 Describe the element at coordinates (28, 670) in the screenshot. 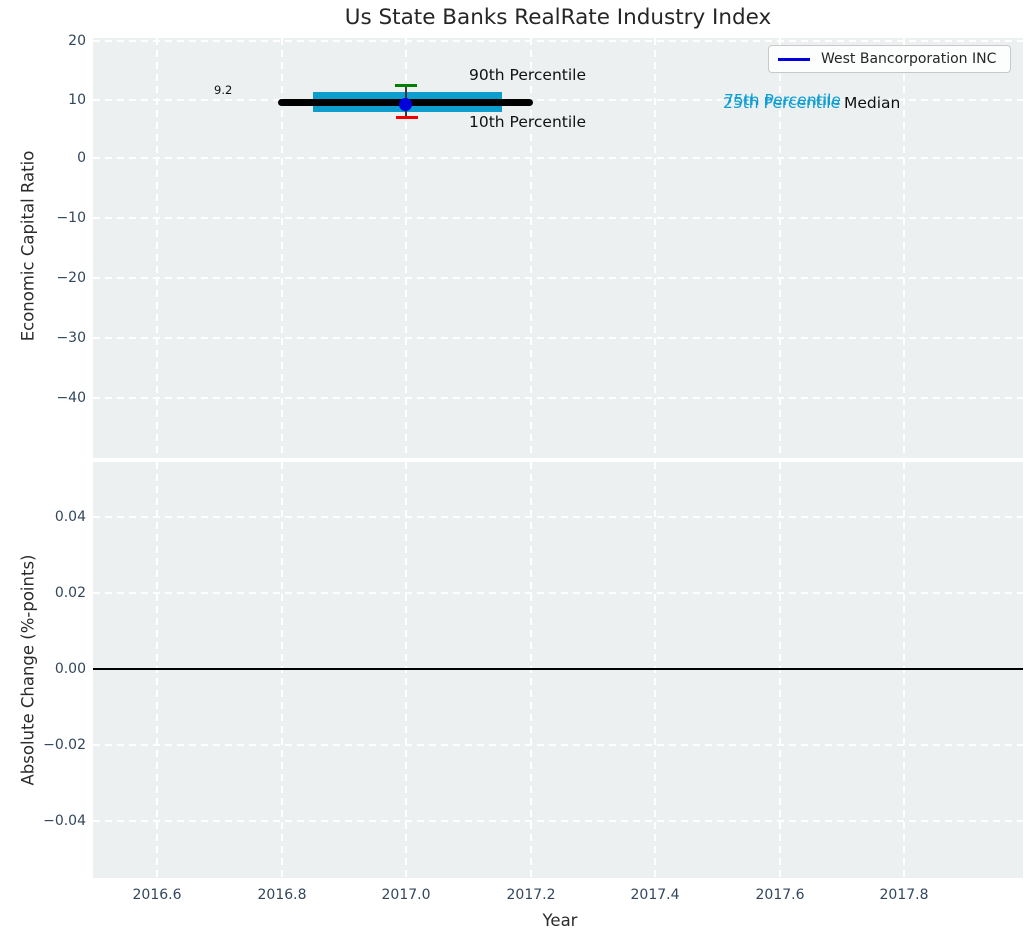

I see `bottom-y-axis-label: Absolute Change (%-points)` at that location.